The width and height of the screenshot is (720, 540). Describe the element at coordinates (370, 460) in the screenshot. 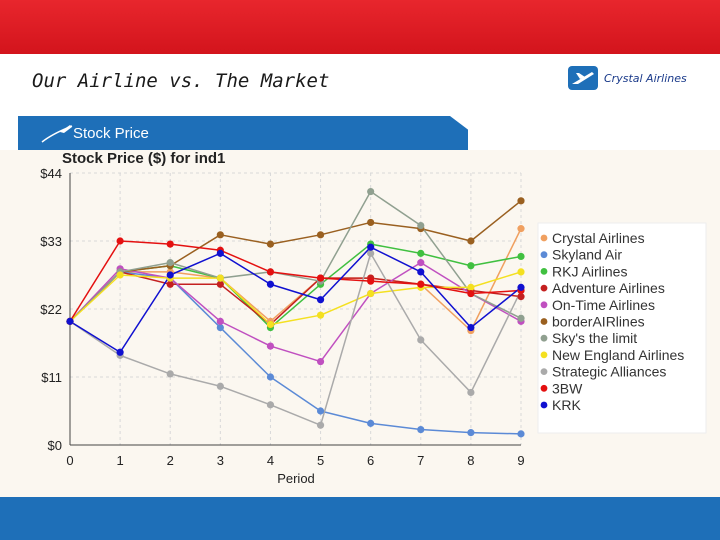

I see `x-tick-label: 6` at that location.